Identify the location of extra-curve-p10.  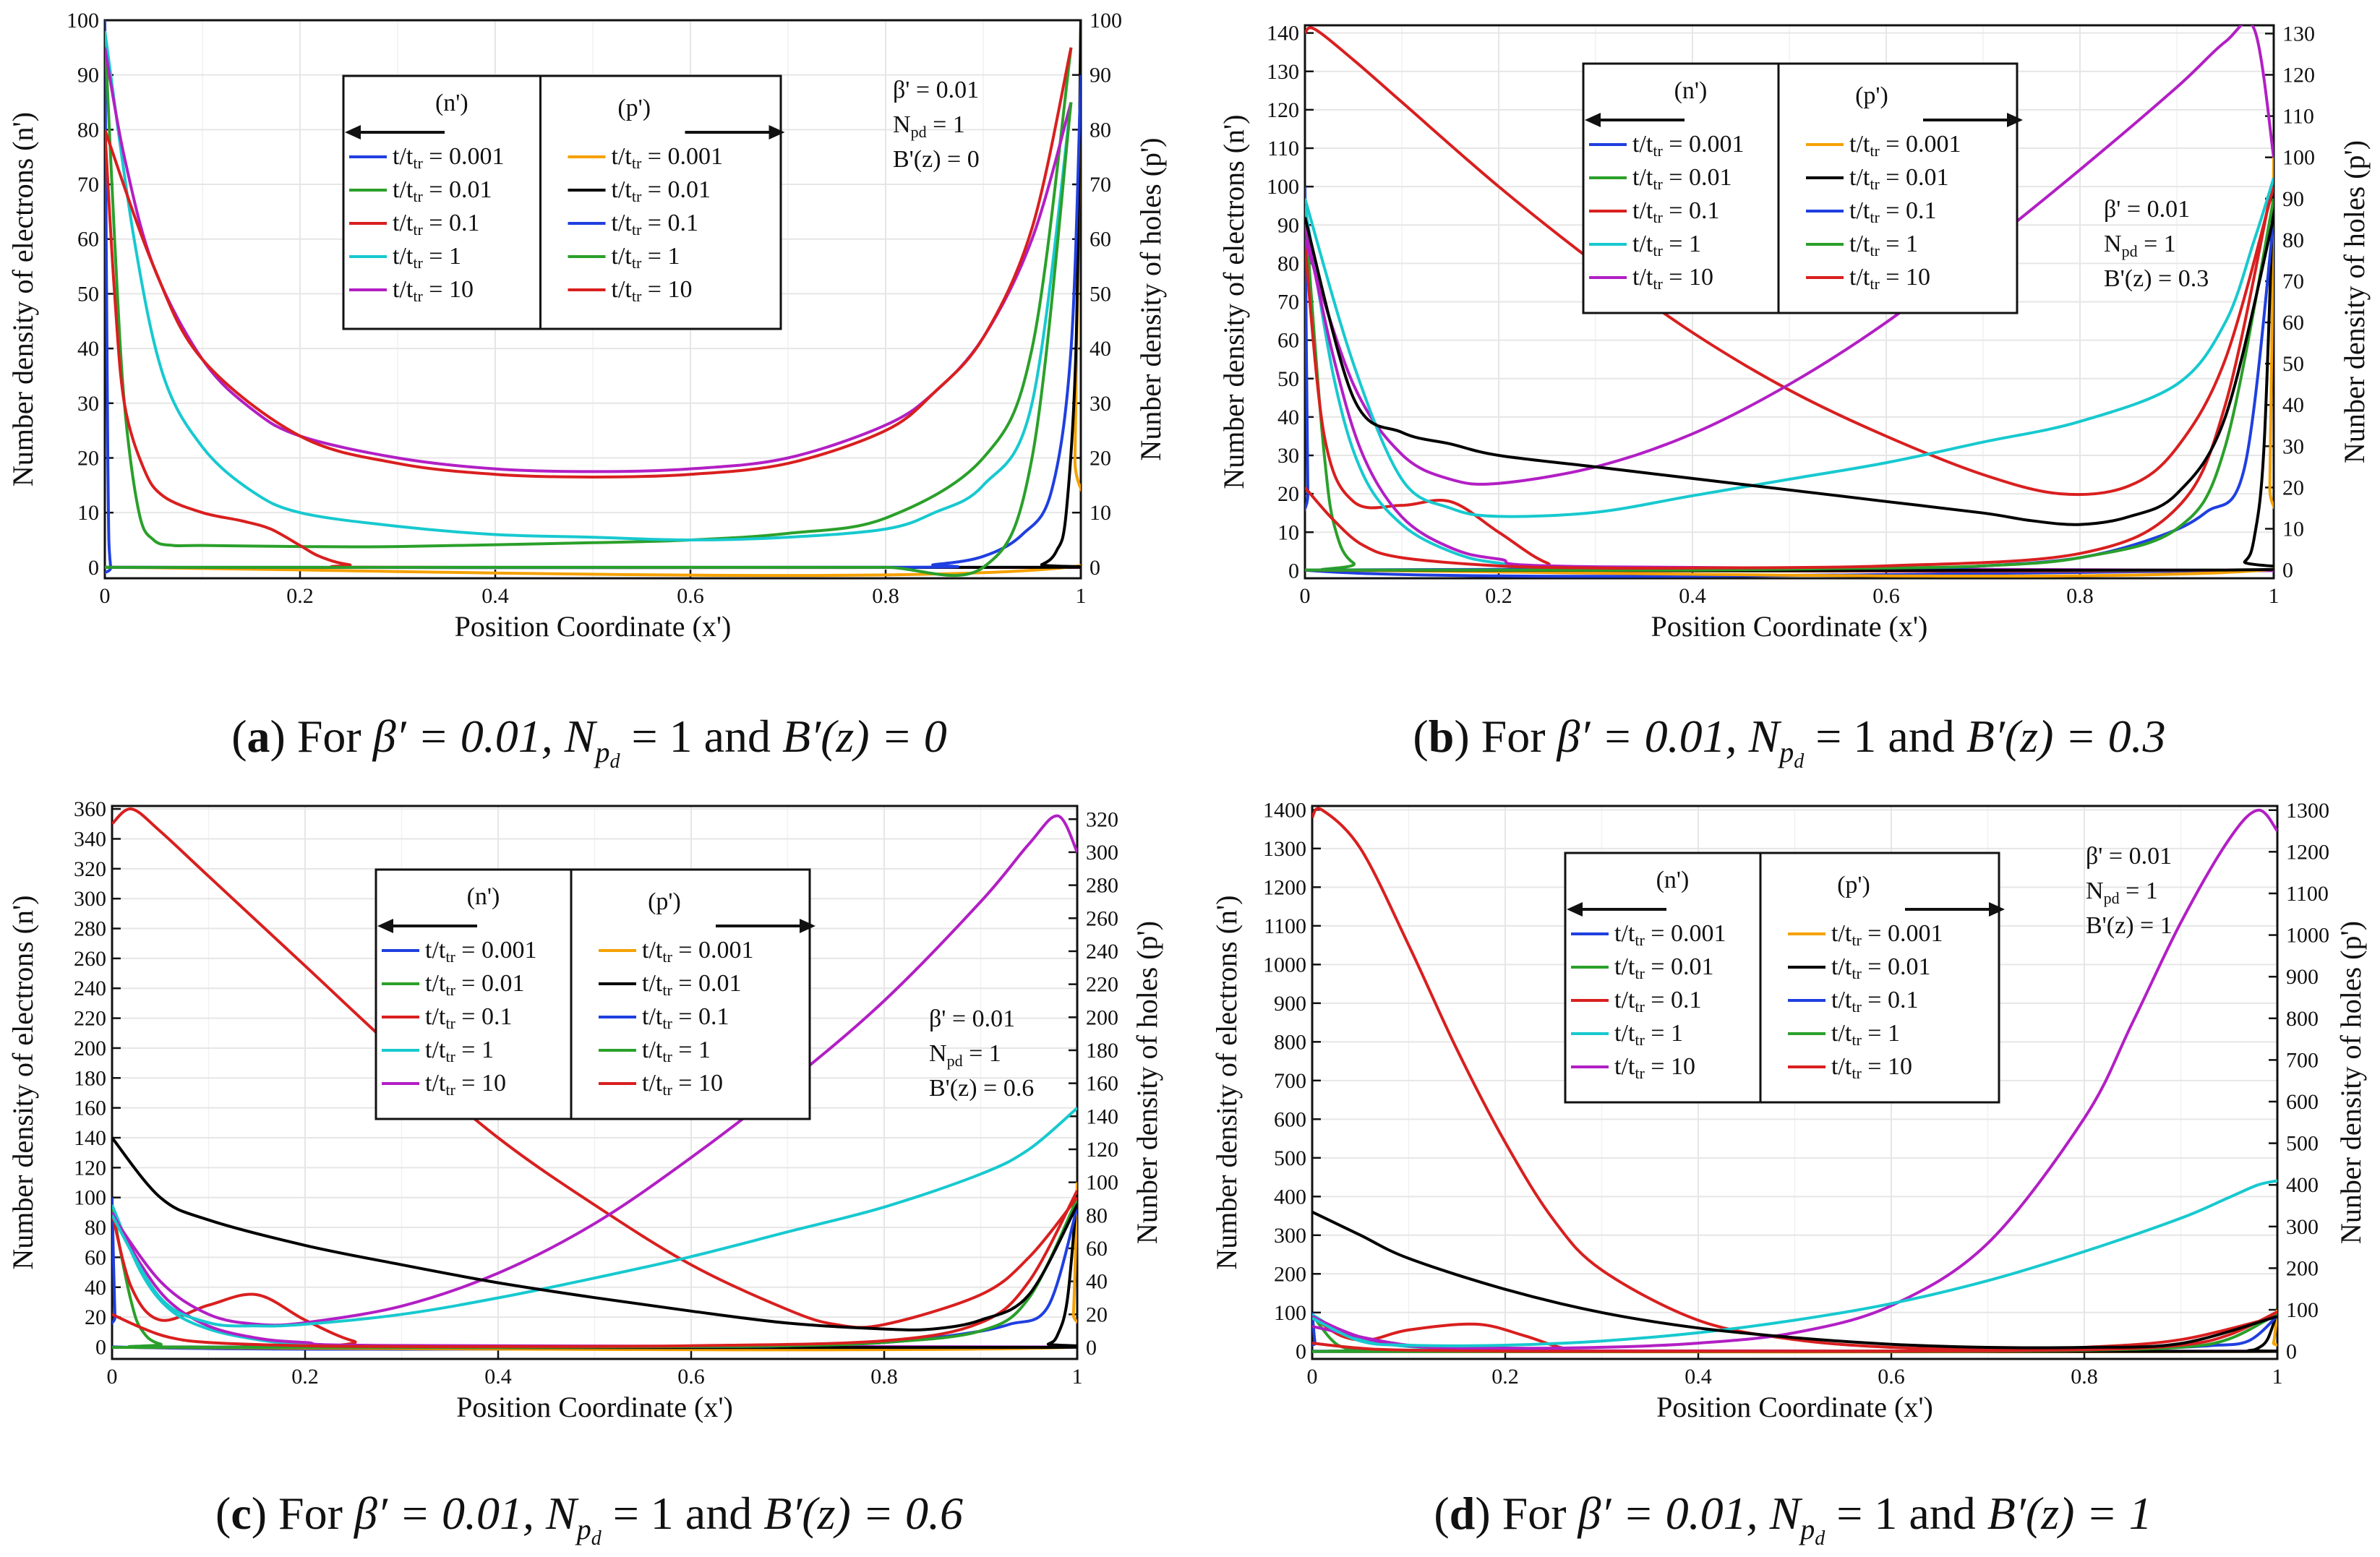
(1794, 1079).